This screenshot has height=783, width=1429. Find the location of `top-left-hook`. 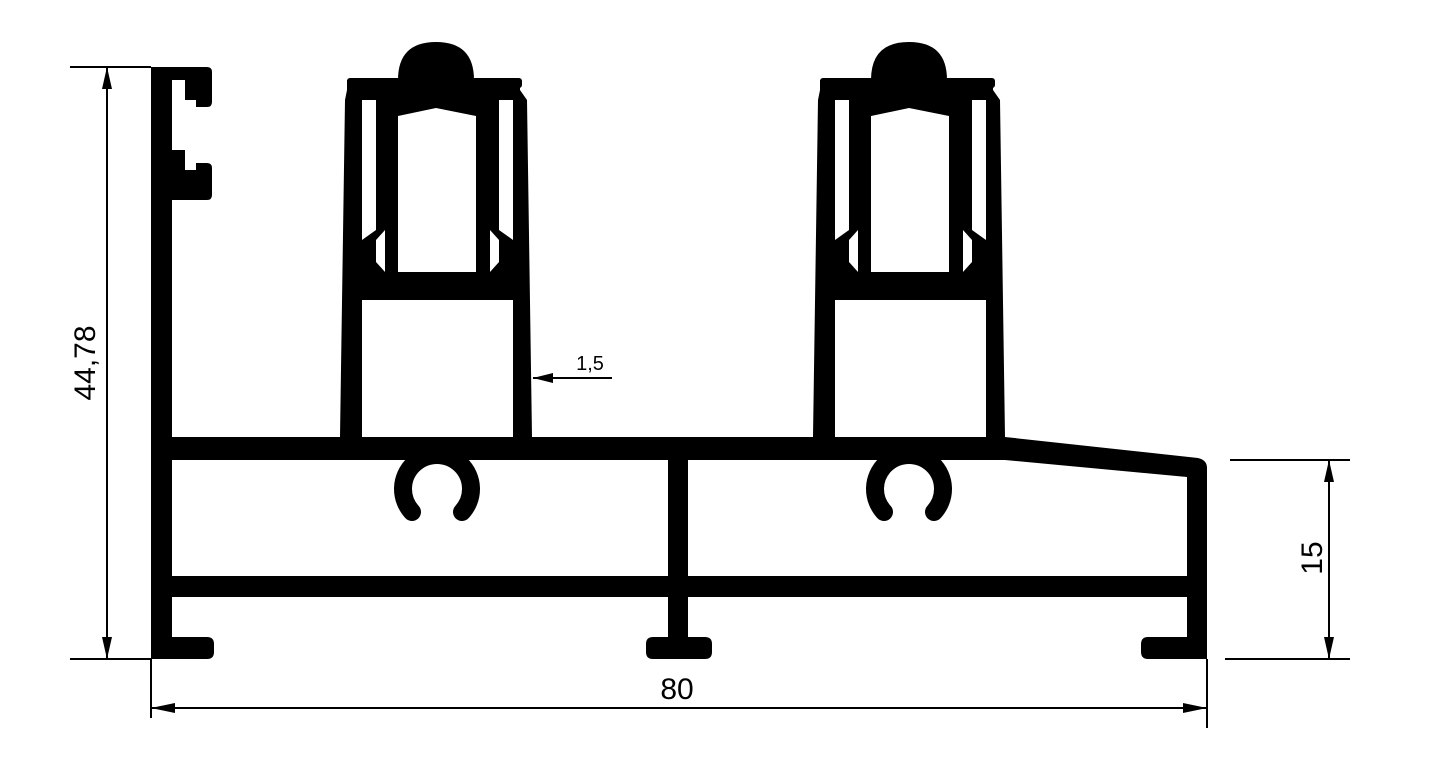

top-left-hook is located at coordinates (192, 87).